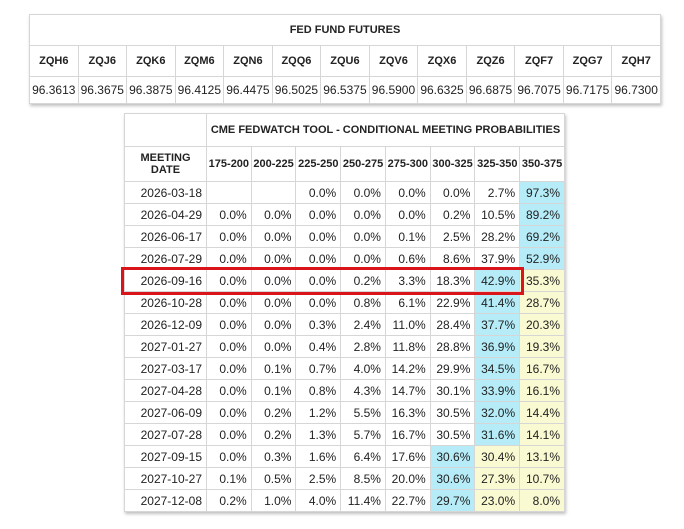 The height and width of the screenshot is (529, 684). What do you see at coordinates (407, 456) in the screenshot?
I see `probability-cell: 17.6%` at bounding box center [407, 456].